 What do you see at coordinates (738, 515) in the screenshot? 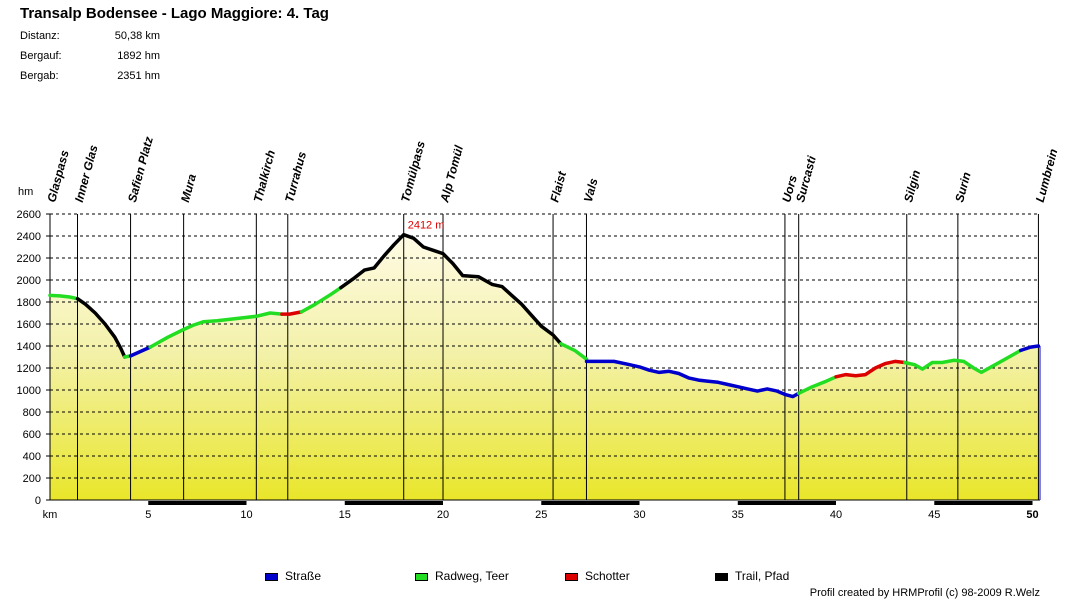
I see `x-tick-label: 35` at bounding box center [738, 515].